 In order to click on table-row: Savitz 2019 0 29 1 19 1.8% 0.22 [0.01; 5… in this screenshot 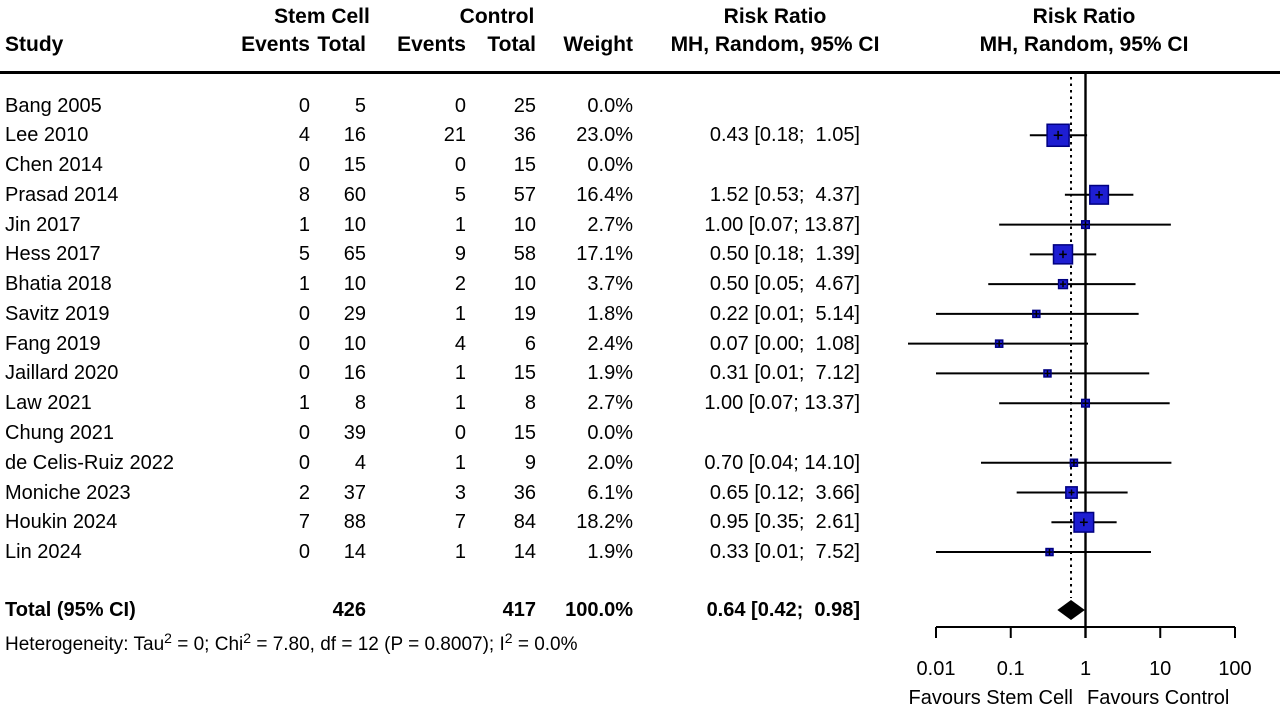, I will do `click(640, 314)`.